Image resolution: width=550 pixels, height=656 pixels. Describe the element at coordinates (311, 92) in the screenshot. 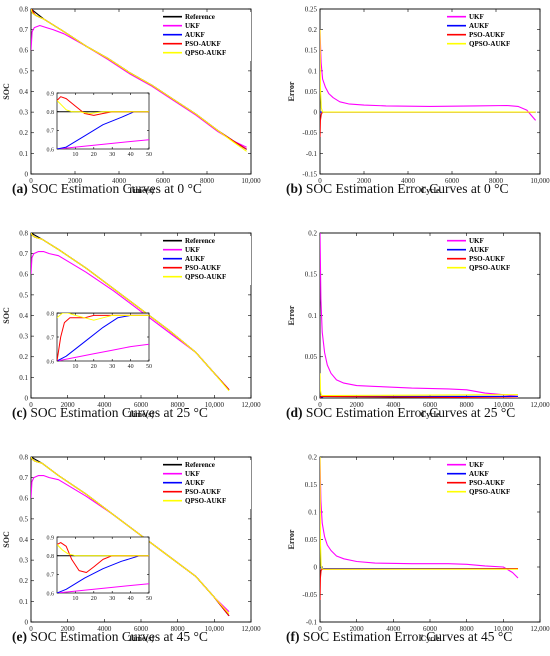

I see `y-tick-label: 0.05` at that location.